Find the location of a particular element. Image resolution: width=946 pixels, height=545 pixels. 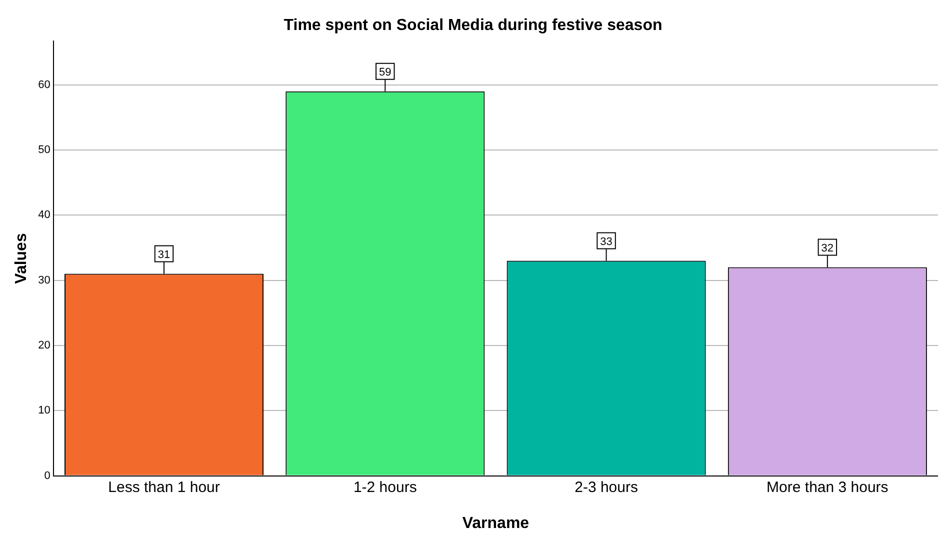

x-tick-label: Less than 1 hour is located at coordinates (164, 487).